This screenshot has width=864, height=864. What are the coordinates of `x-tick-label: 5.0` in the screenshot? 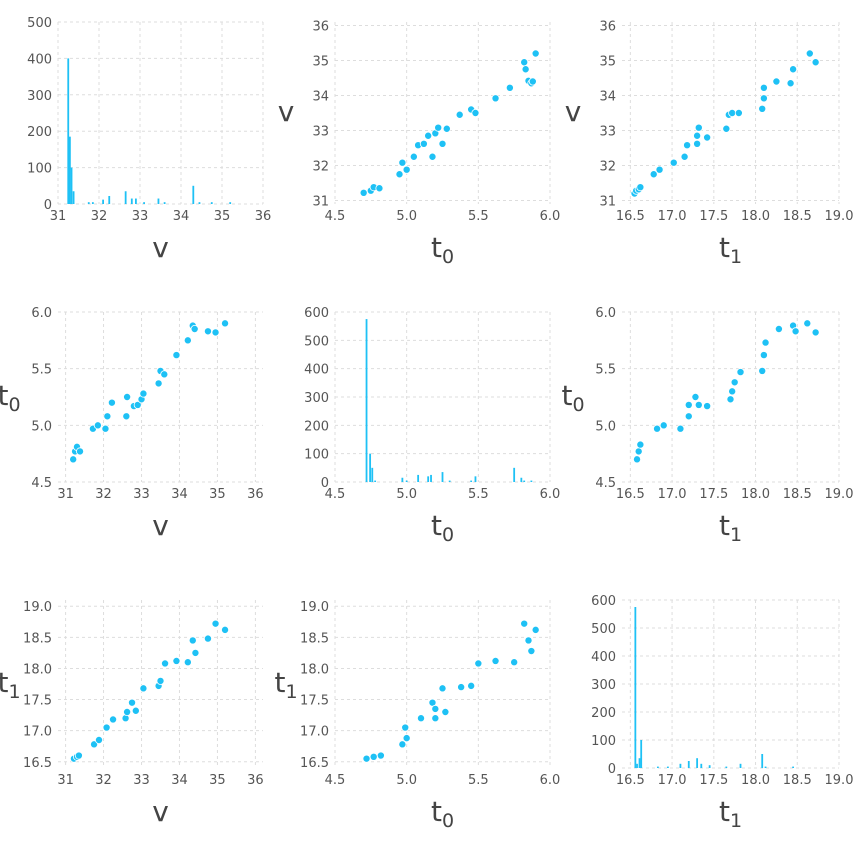 It's located at (406, 216).